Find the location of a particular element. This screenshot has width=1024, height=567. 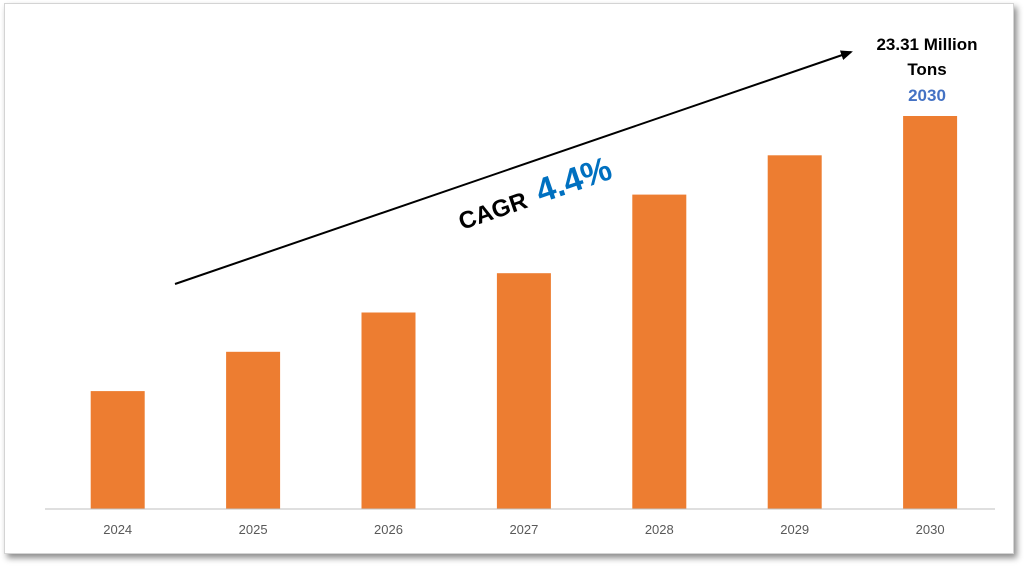

bar-2028 is located at coordinates (659, 351).